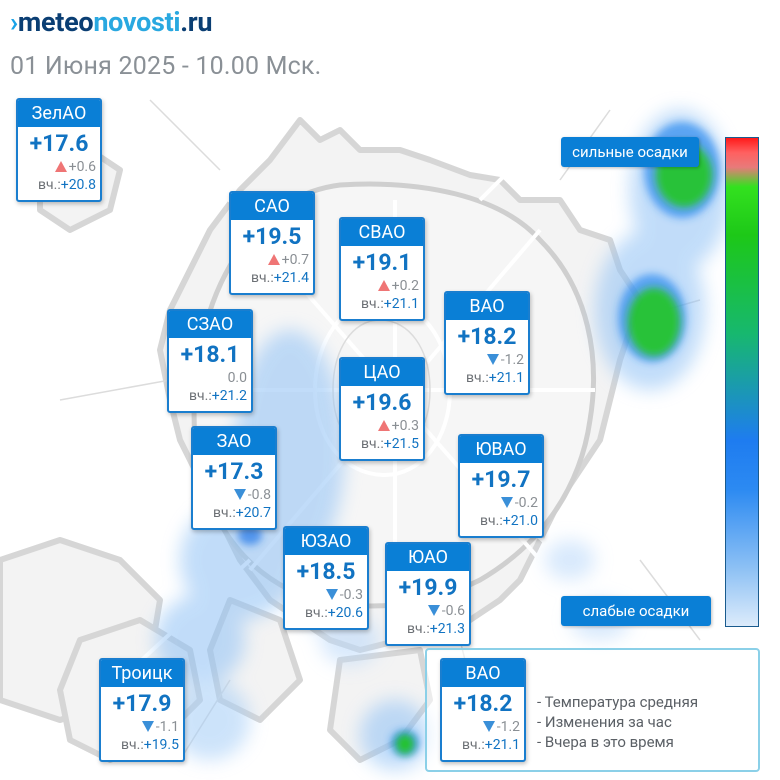 Image resolution: width=780 pixels, height=780 pixels. I want to click on district-change: -0.2, so click(501, 503).